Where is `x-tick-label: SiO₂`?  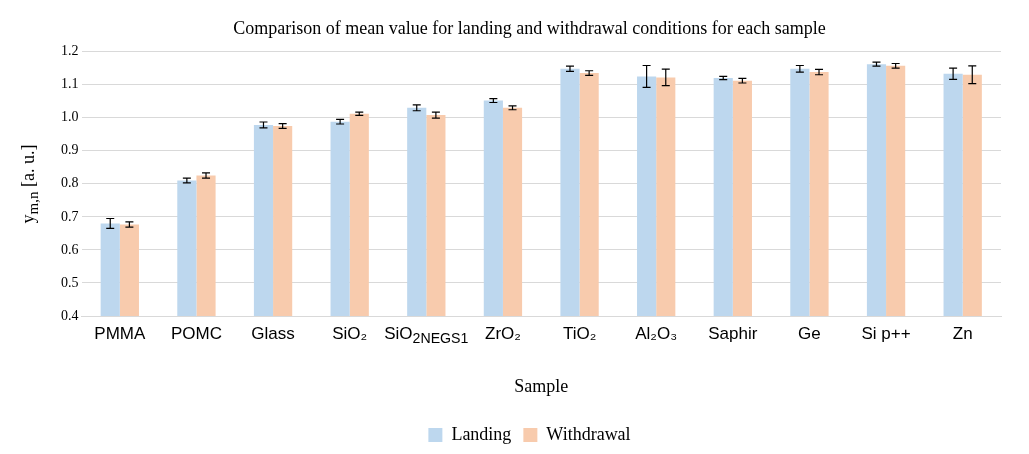
x-tick-label: SiO₂ is located at coordinates (350, 333).